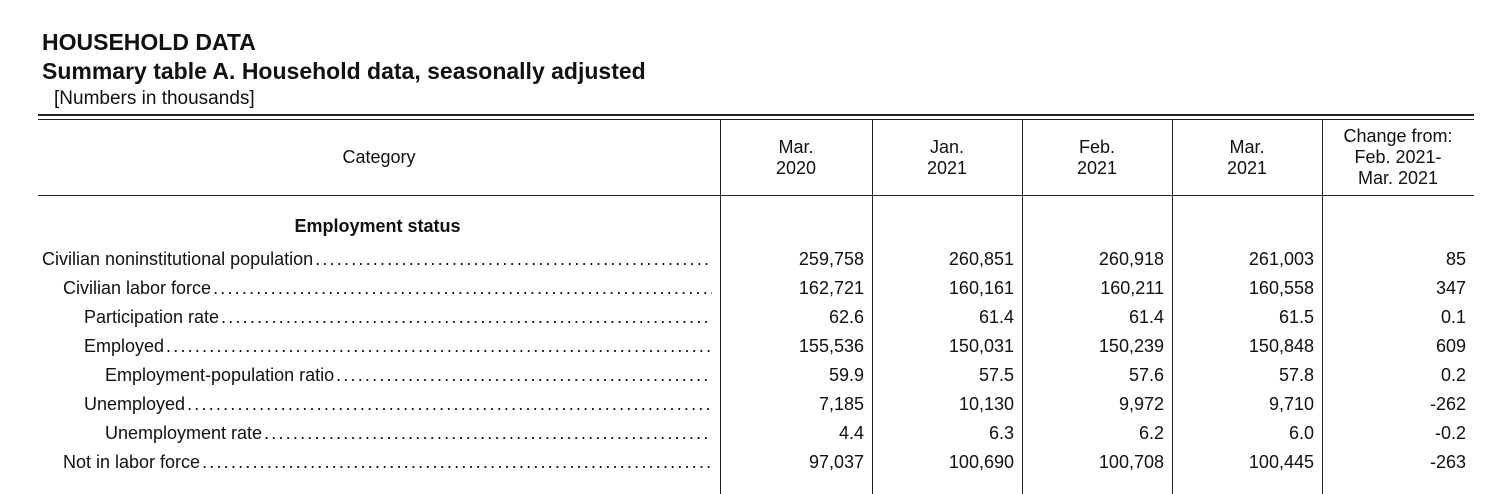 This screenshot has height=494, width=1506. I want to click on cell-value: 57.8, so click(1296, 375).